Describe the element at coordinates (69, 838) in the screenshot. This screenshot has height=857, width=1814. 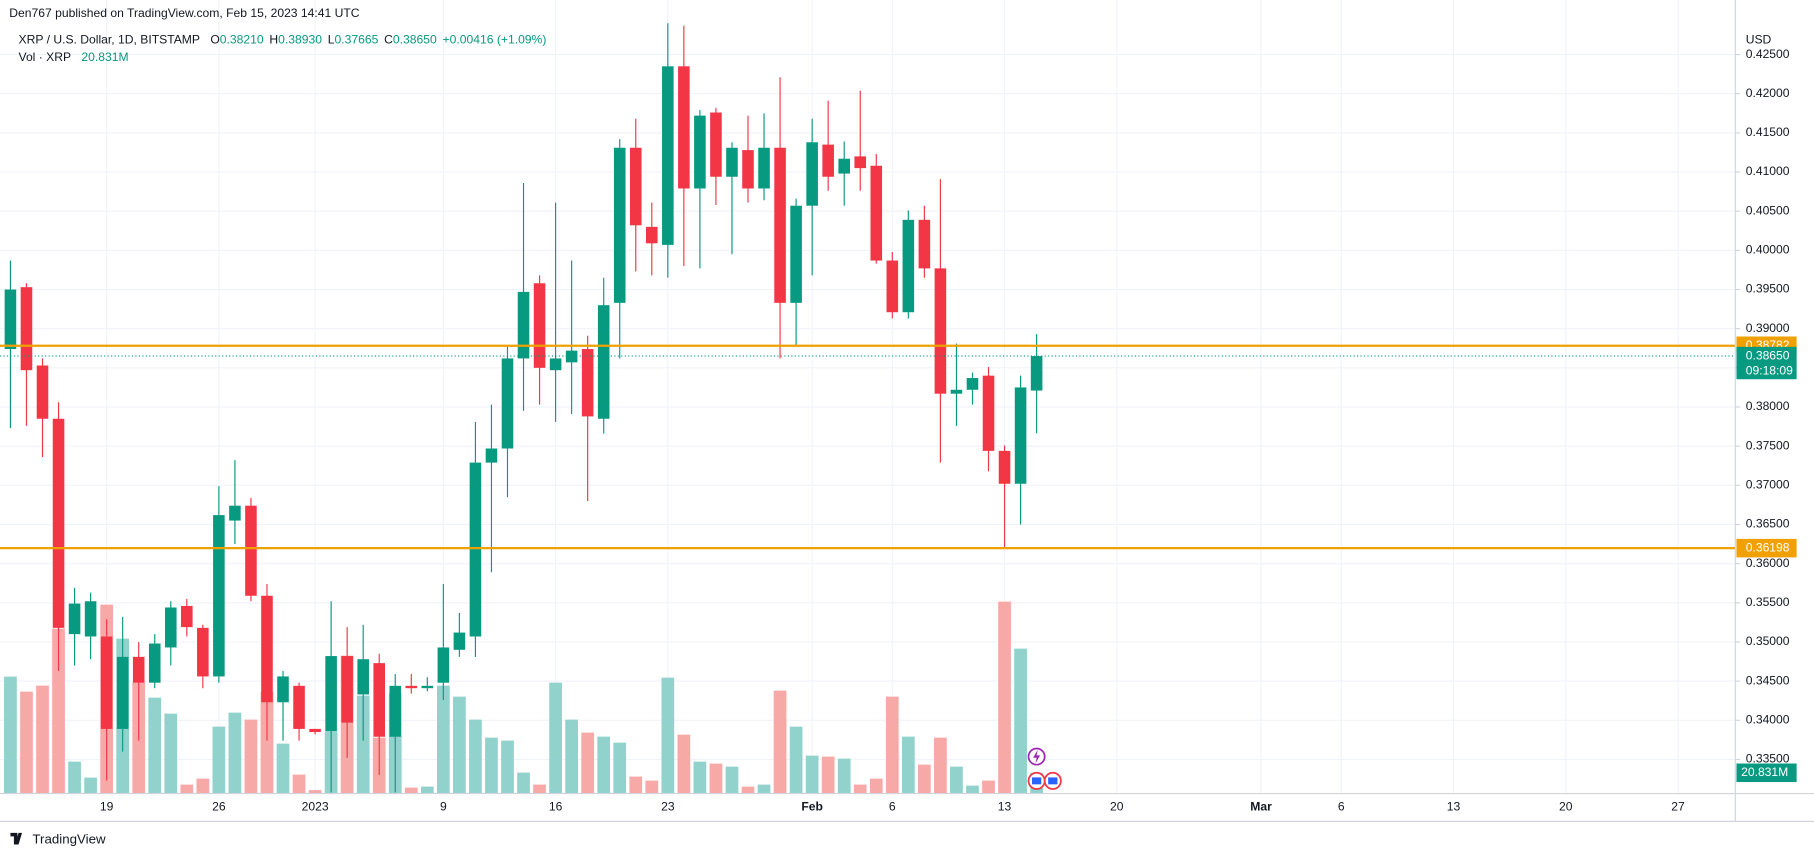
I see `brand: TradingView` at that location.